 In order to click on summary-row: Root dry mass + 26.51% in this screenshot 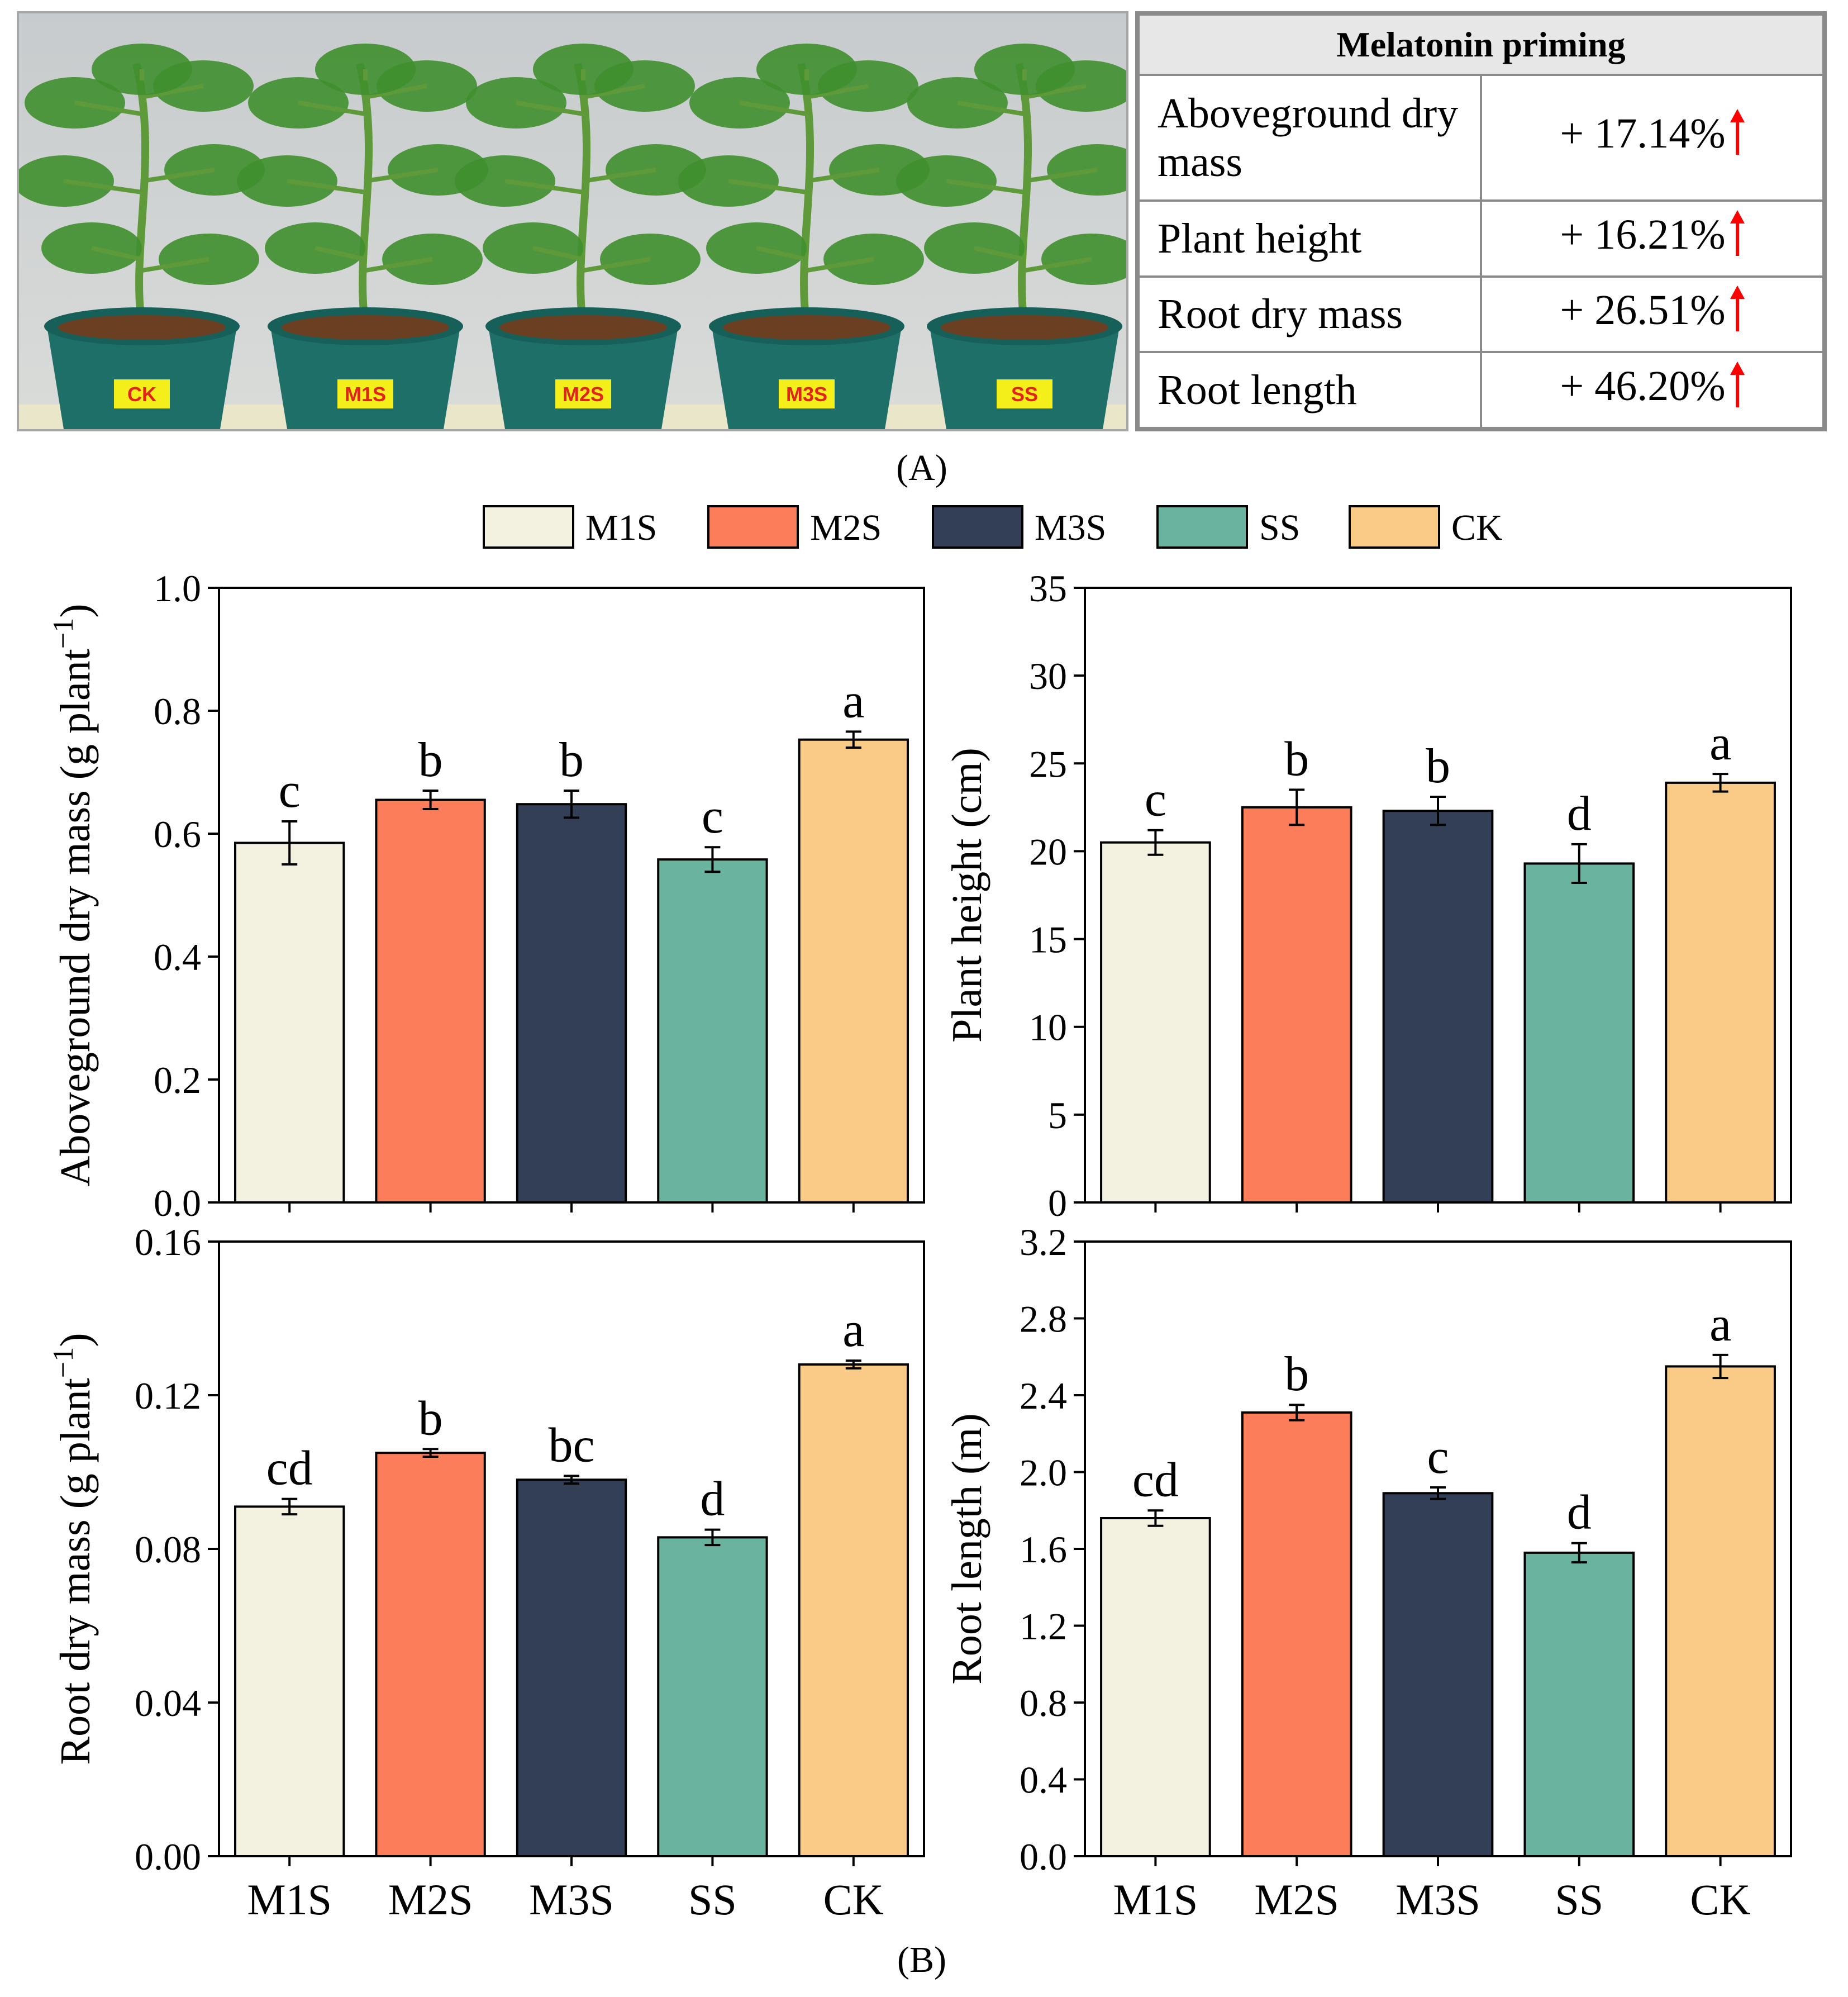, I will do `click(1481, 314)`.